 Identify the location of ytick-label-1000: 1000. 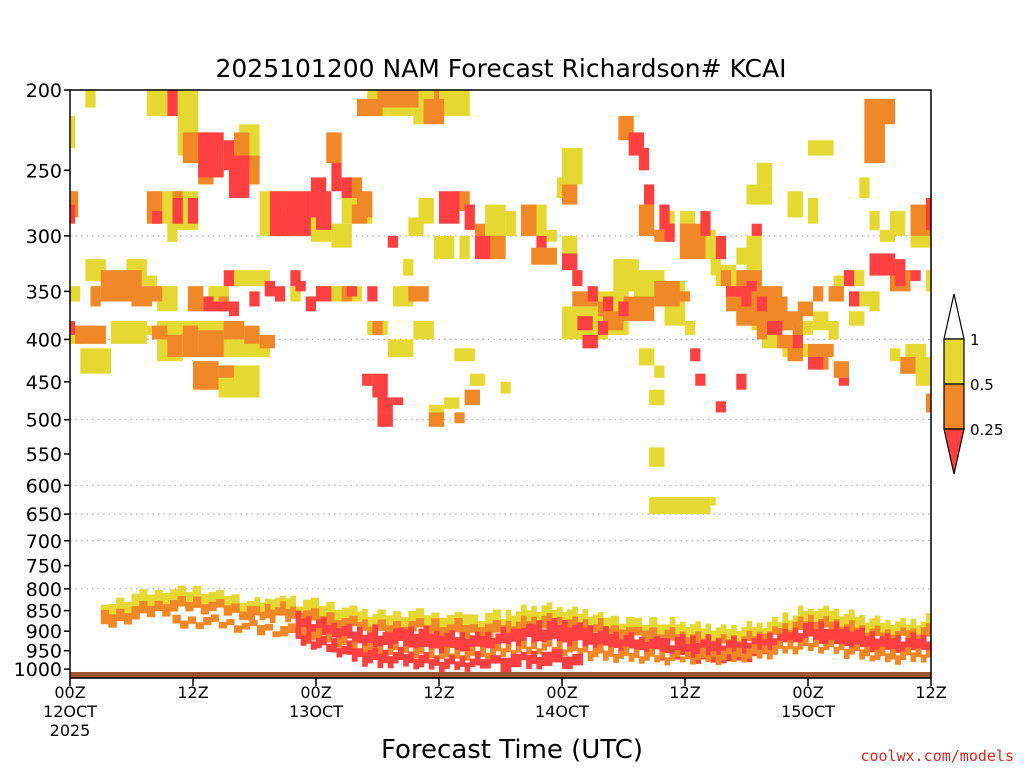
(38, 670).